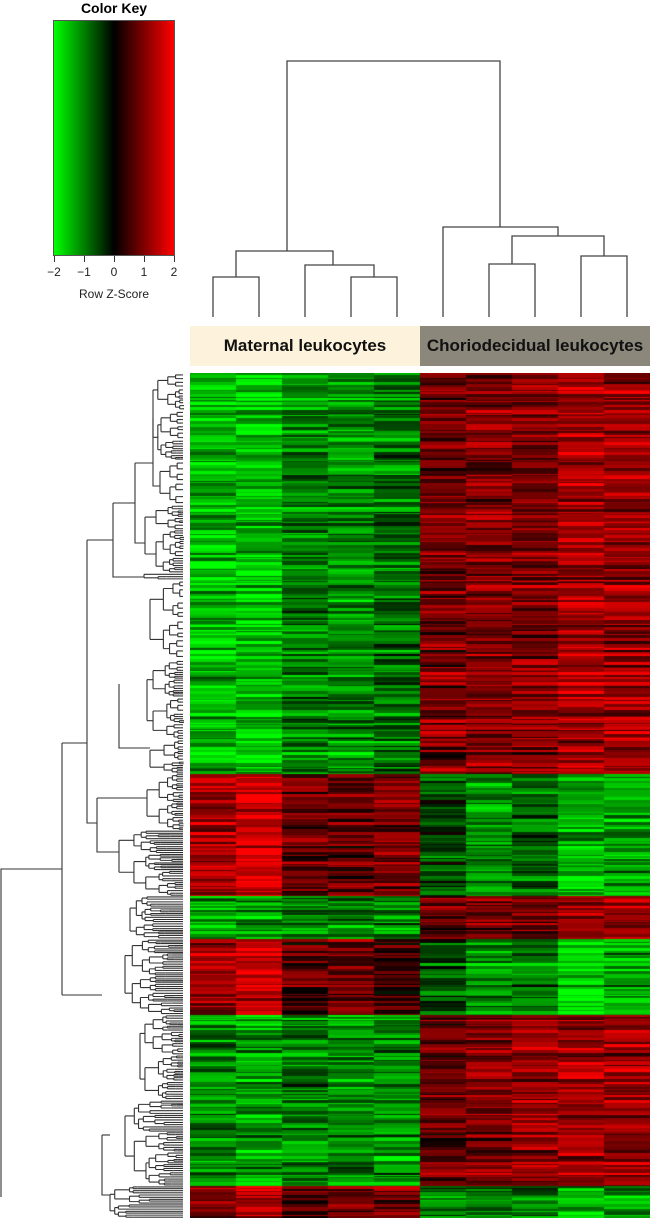 This screenshot has width=650, height=1220. What do you see at coordinates (144, 272) in the screenshot?
I see `tick-label: 1` at bounding box center [144, 272].